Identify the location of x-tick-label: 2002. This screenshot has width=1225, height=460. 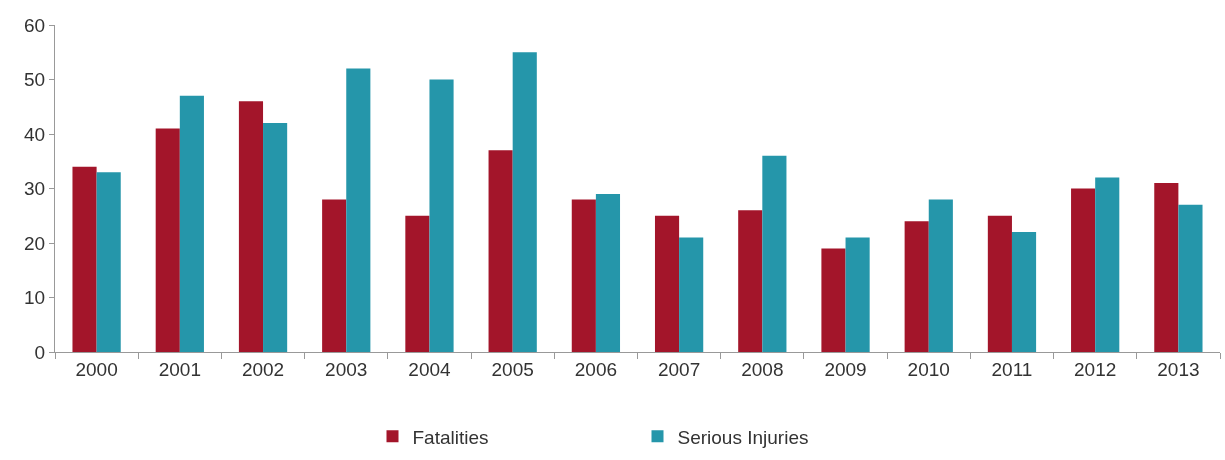
(263, 369).